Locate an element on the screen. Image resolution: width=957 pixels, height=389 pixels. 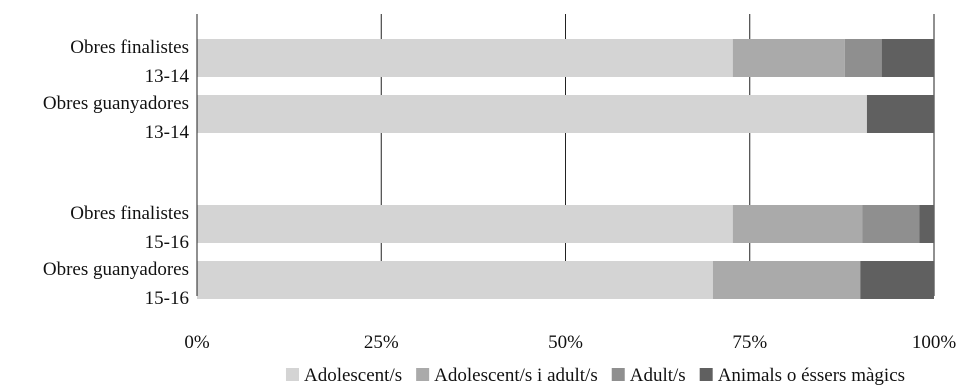
legend-item: Adolescent/s i adult/s is located at coordinates (507, 375).